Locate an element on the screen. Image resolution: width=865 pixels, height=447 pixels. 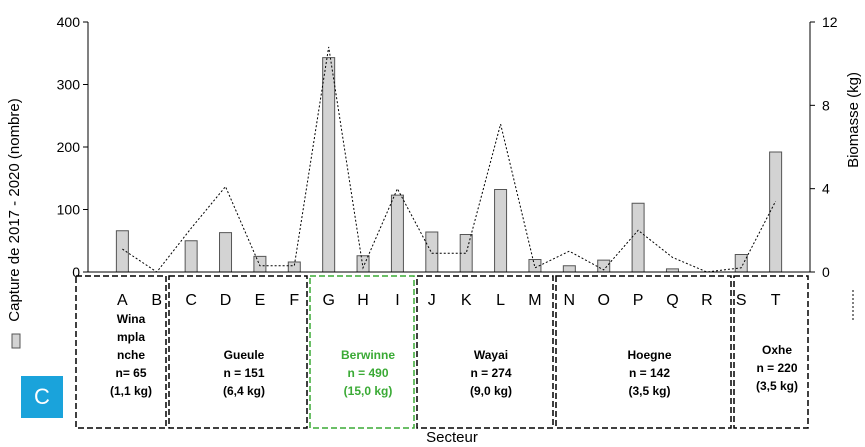
sector-group-label: Wina is located at coordinates (131, 319).